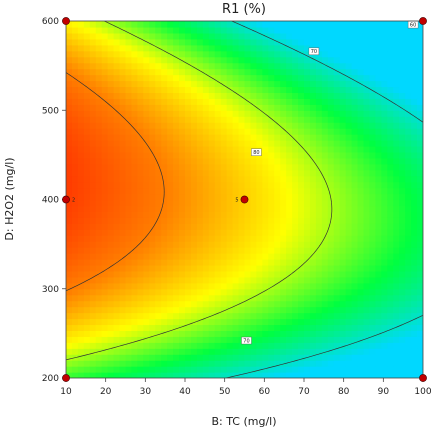  Describe the element at coordinates (236, 201) in the screenshot. I see `design-point-label: 5` at that location.